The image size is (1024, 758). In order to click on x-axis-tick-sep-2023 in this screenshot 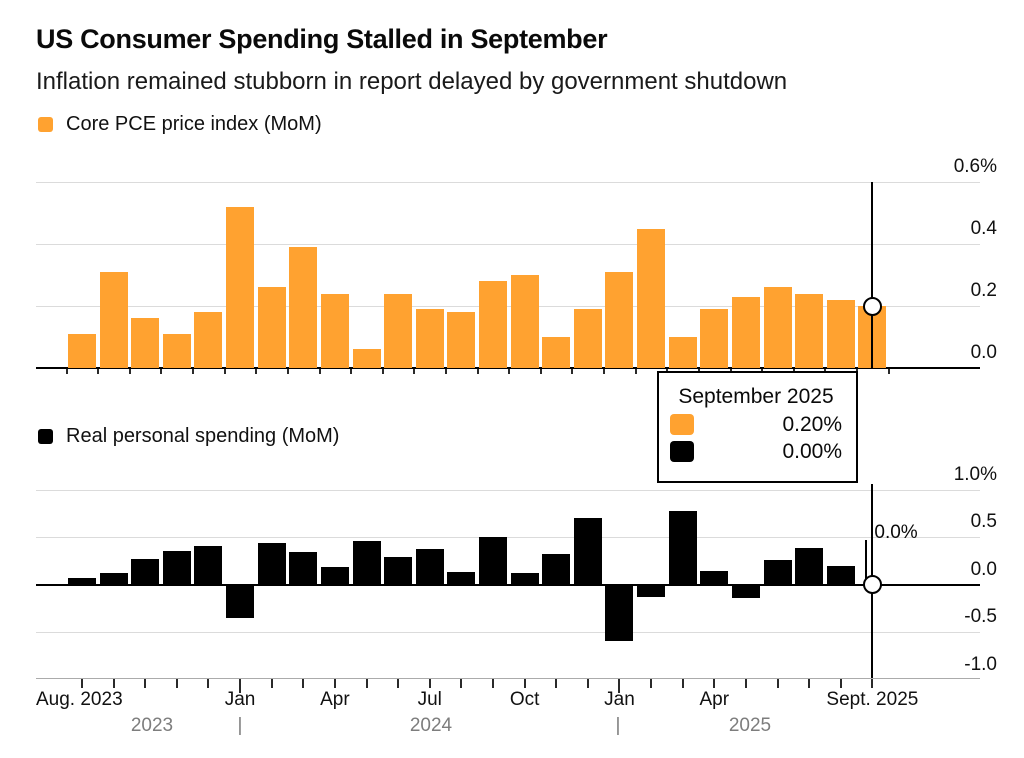, I will do `click(113, 683)`.